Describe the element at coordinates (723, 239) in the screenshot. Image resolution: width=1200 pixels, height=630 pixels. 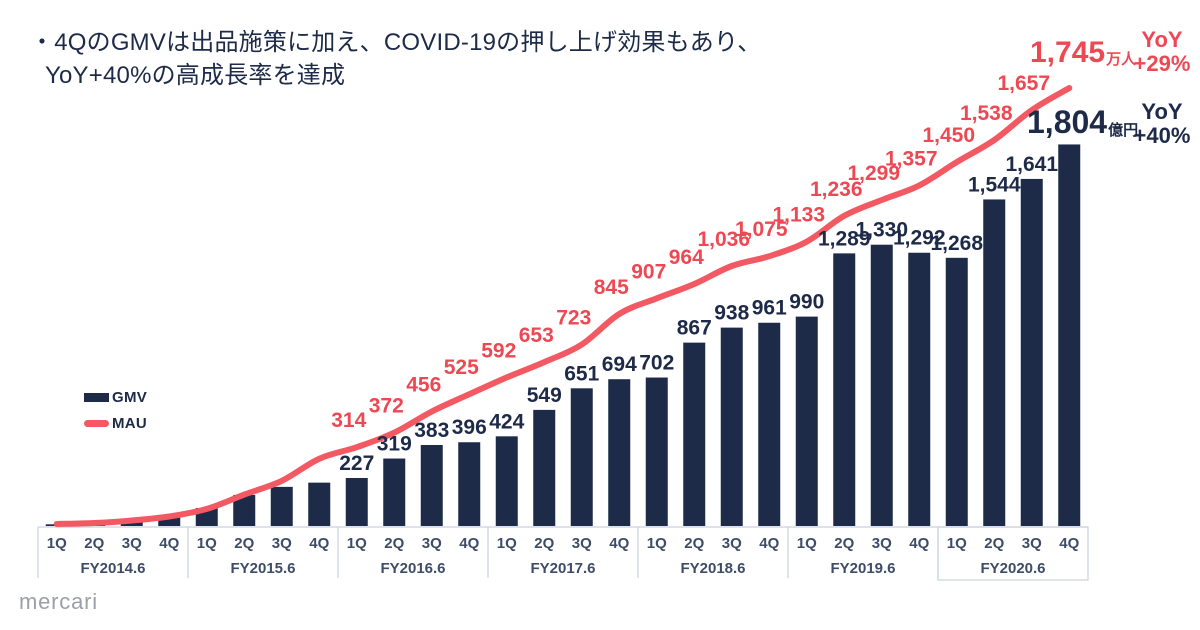
I see `mau-value-label: 1,036` at that location.